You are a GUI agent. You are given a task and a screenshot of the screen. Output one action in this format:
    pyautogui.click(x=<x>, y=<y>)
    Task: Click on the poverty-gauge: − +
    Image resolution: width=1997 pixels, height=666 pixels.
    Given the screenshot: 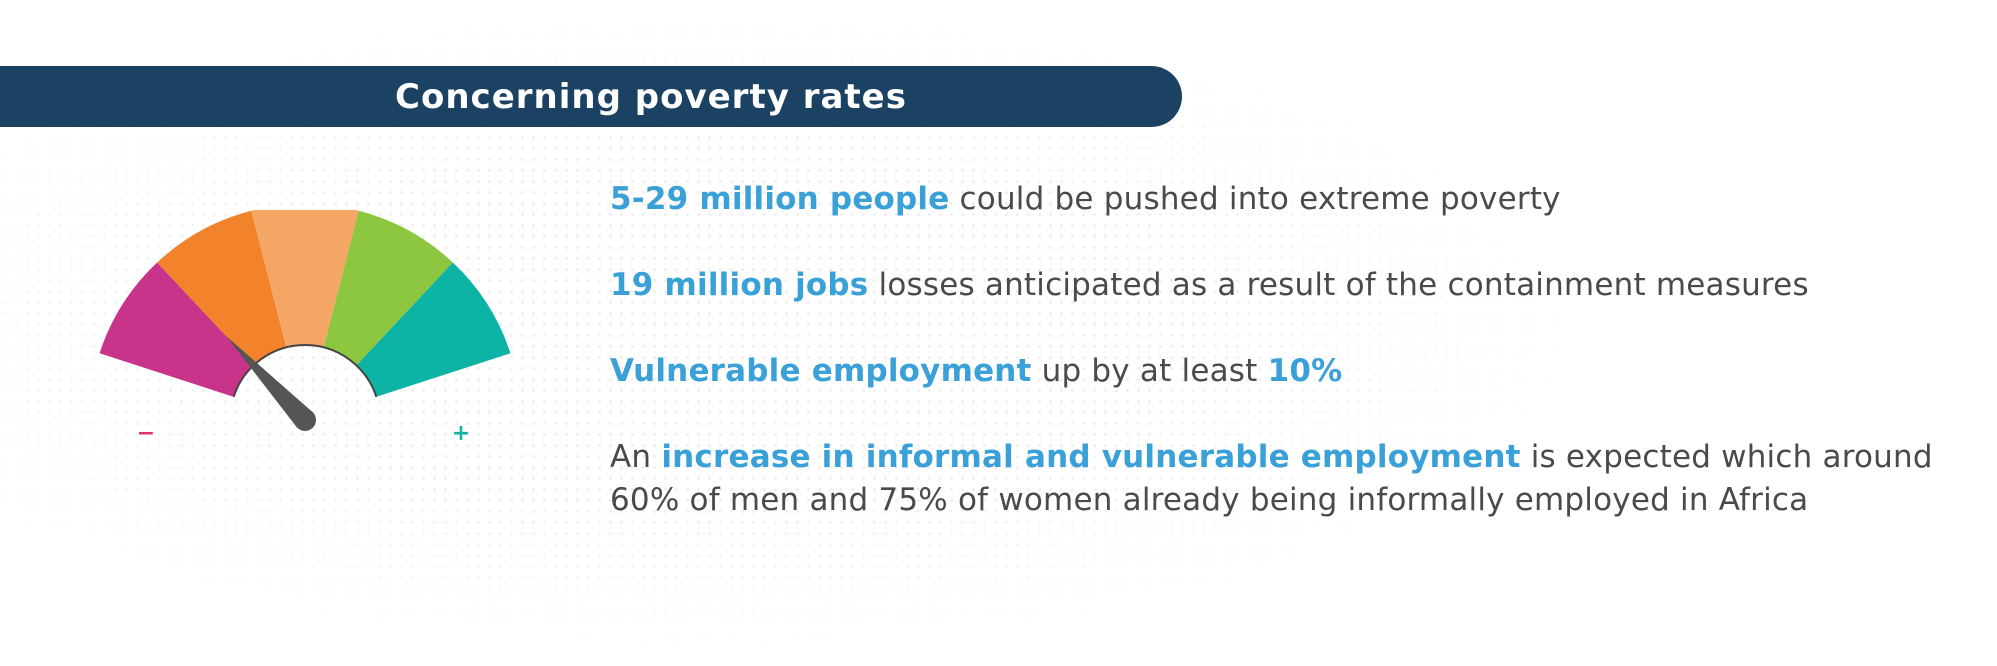 What is the action you would take?
    pyautogui.click(x=305, y=328)
    